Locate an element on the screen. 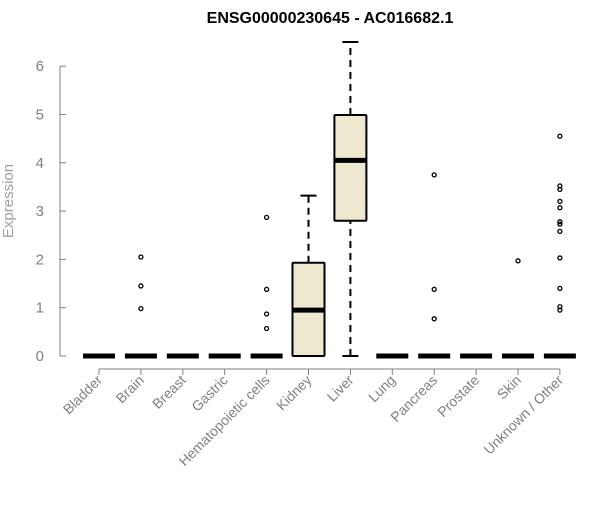 The image size is (600, 505). y-tick-label: 6 is located at coordinates (40, 66).